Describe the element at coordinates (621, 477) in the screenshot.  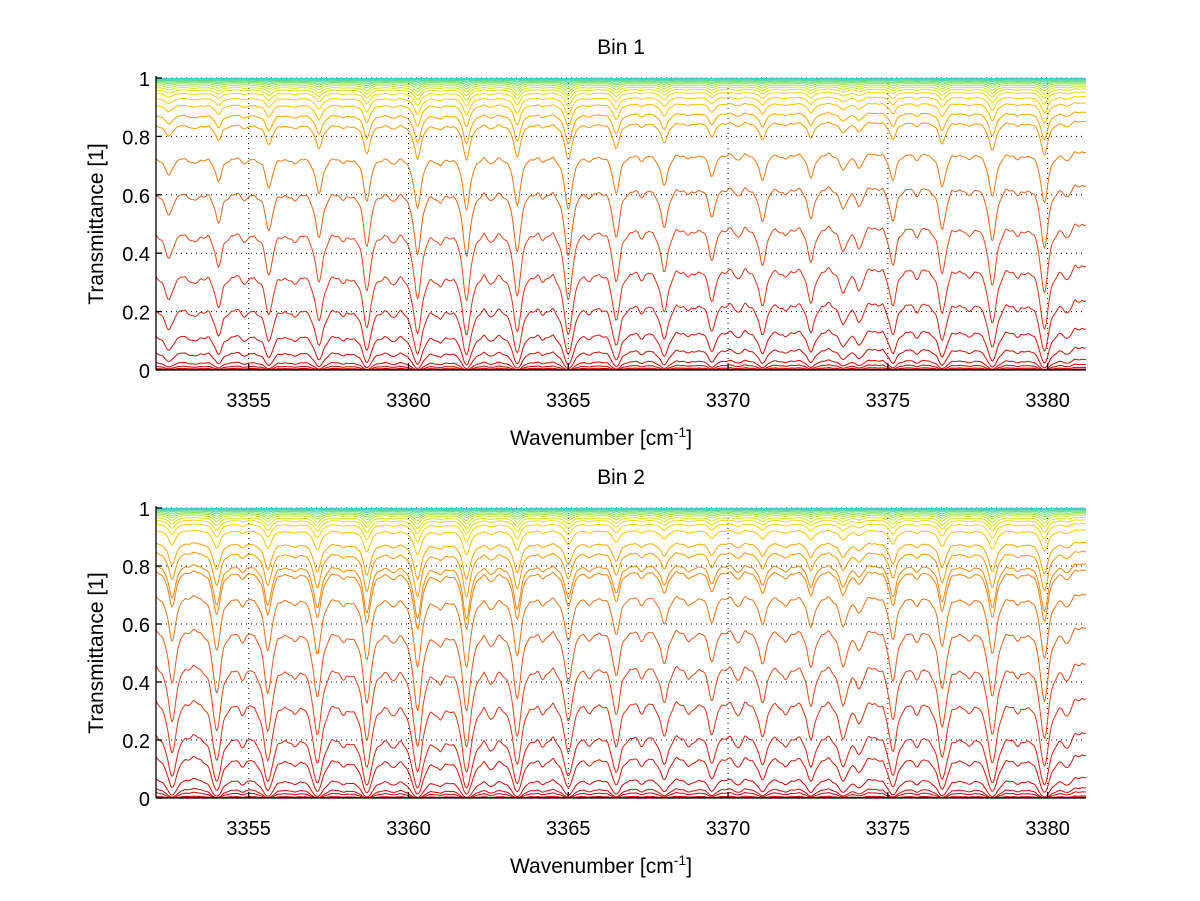
I see `chart-title: Bin 2` at that location.